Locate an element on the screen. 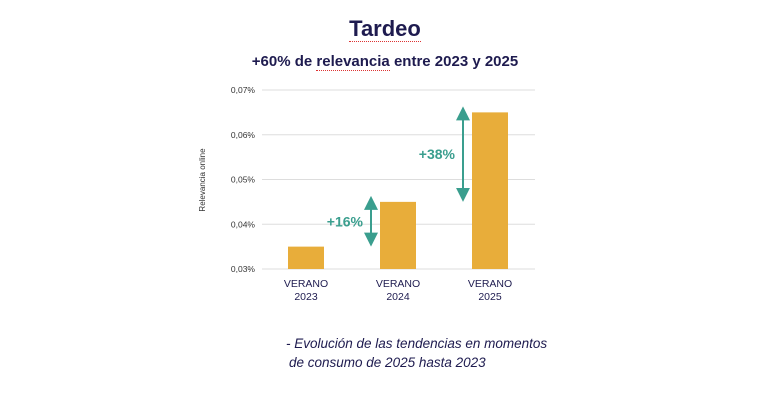 This screenshot has height=400, width=770. x-tick-label: 2023 is located at coordinates (306, 297).